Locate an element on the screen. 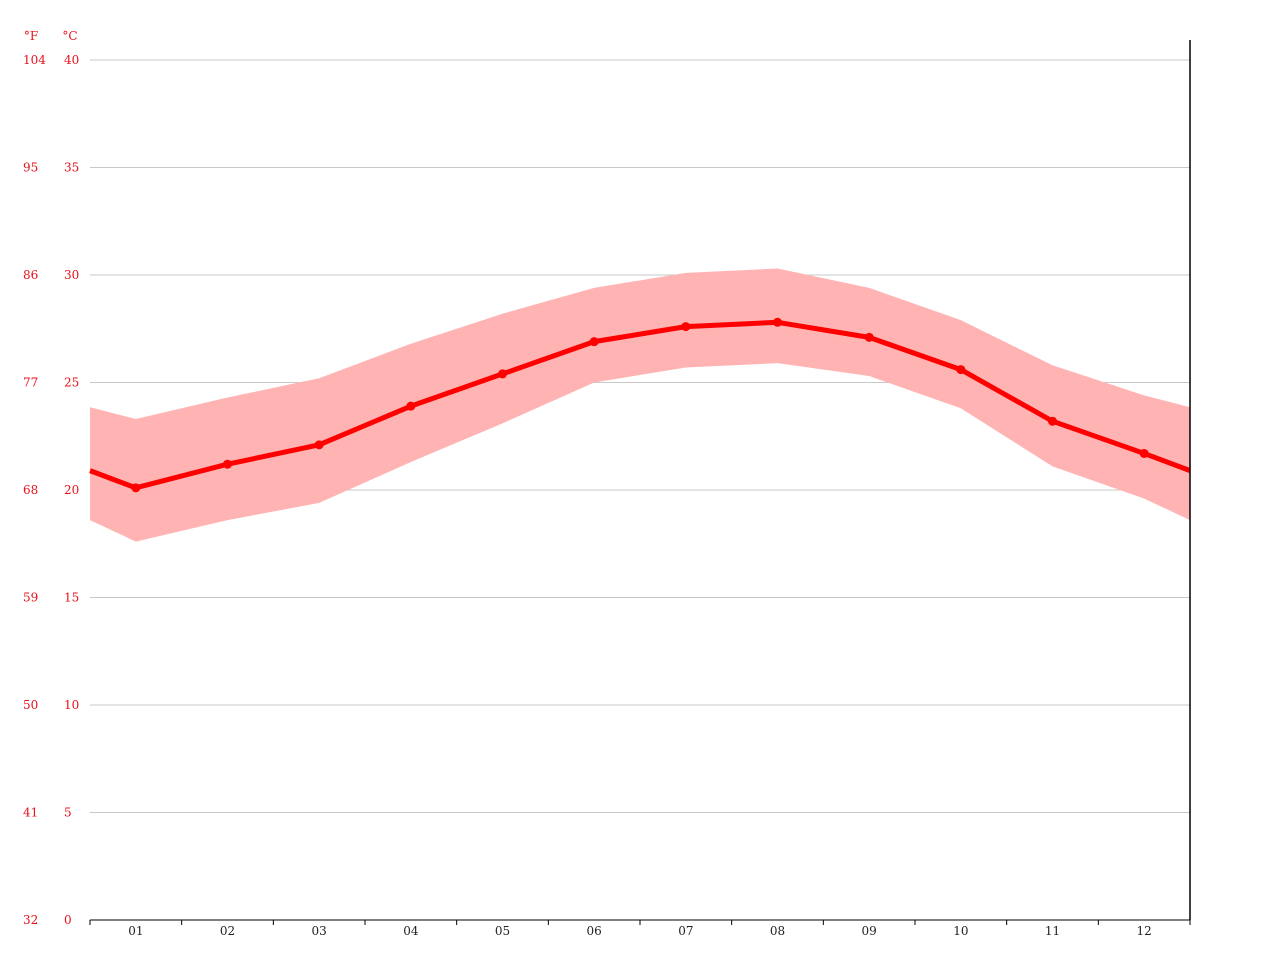  fahrenheit-unit-label: °F is located at coordinates (31, 36).